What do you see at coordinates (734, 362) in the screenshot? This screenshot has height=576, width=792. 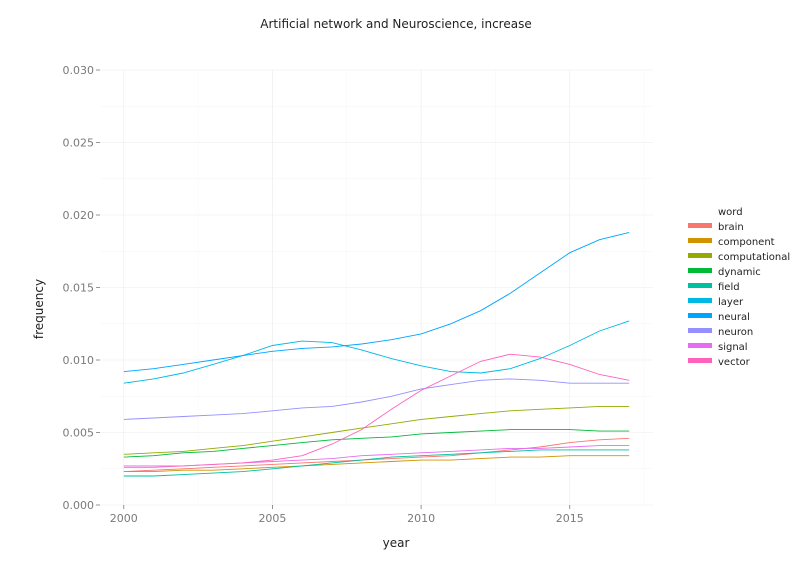 I see `legend-label-vector: vector` at bounding box center [734, 362].